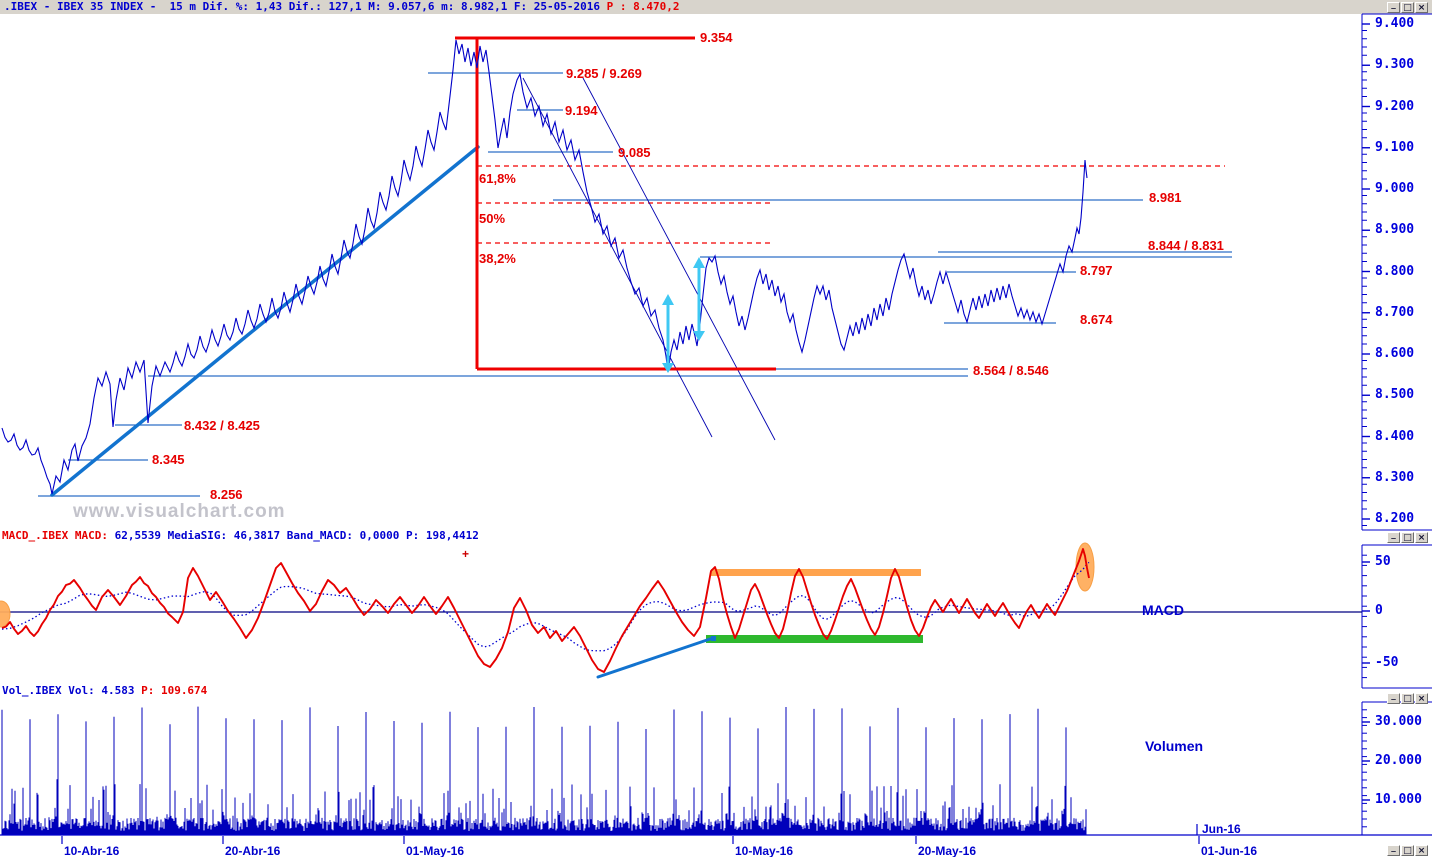  Describe the element at coordinates (1395, 436) in the screenshot. I see `price-axis-label: 8.400` at that location.